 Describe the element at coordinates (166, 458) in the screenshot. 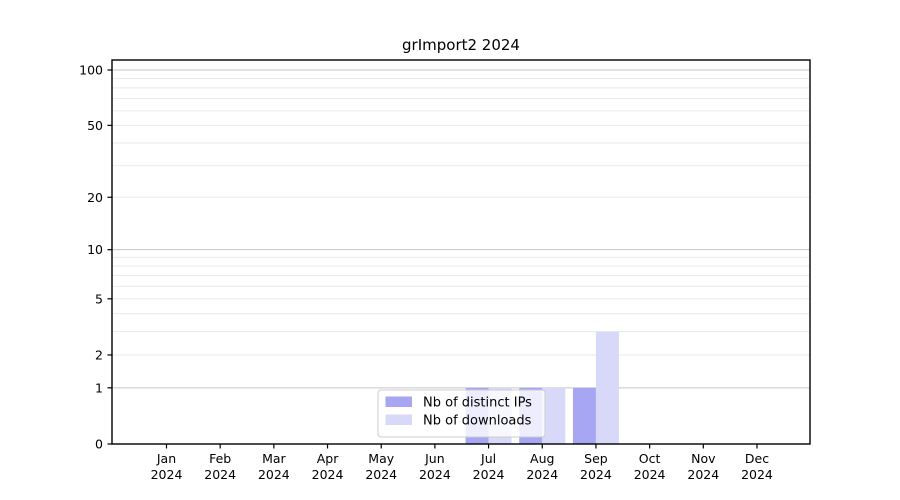

I see `x-axis-month-label: Jan` at that location.